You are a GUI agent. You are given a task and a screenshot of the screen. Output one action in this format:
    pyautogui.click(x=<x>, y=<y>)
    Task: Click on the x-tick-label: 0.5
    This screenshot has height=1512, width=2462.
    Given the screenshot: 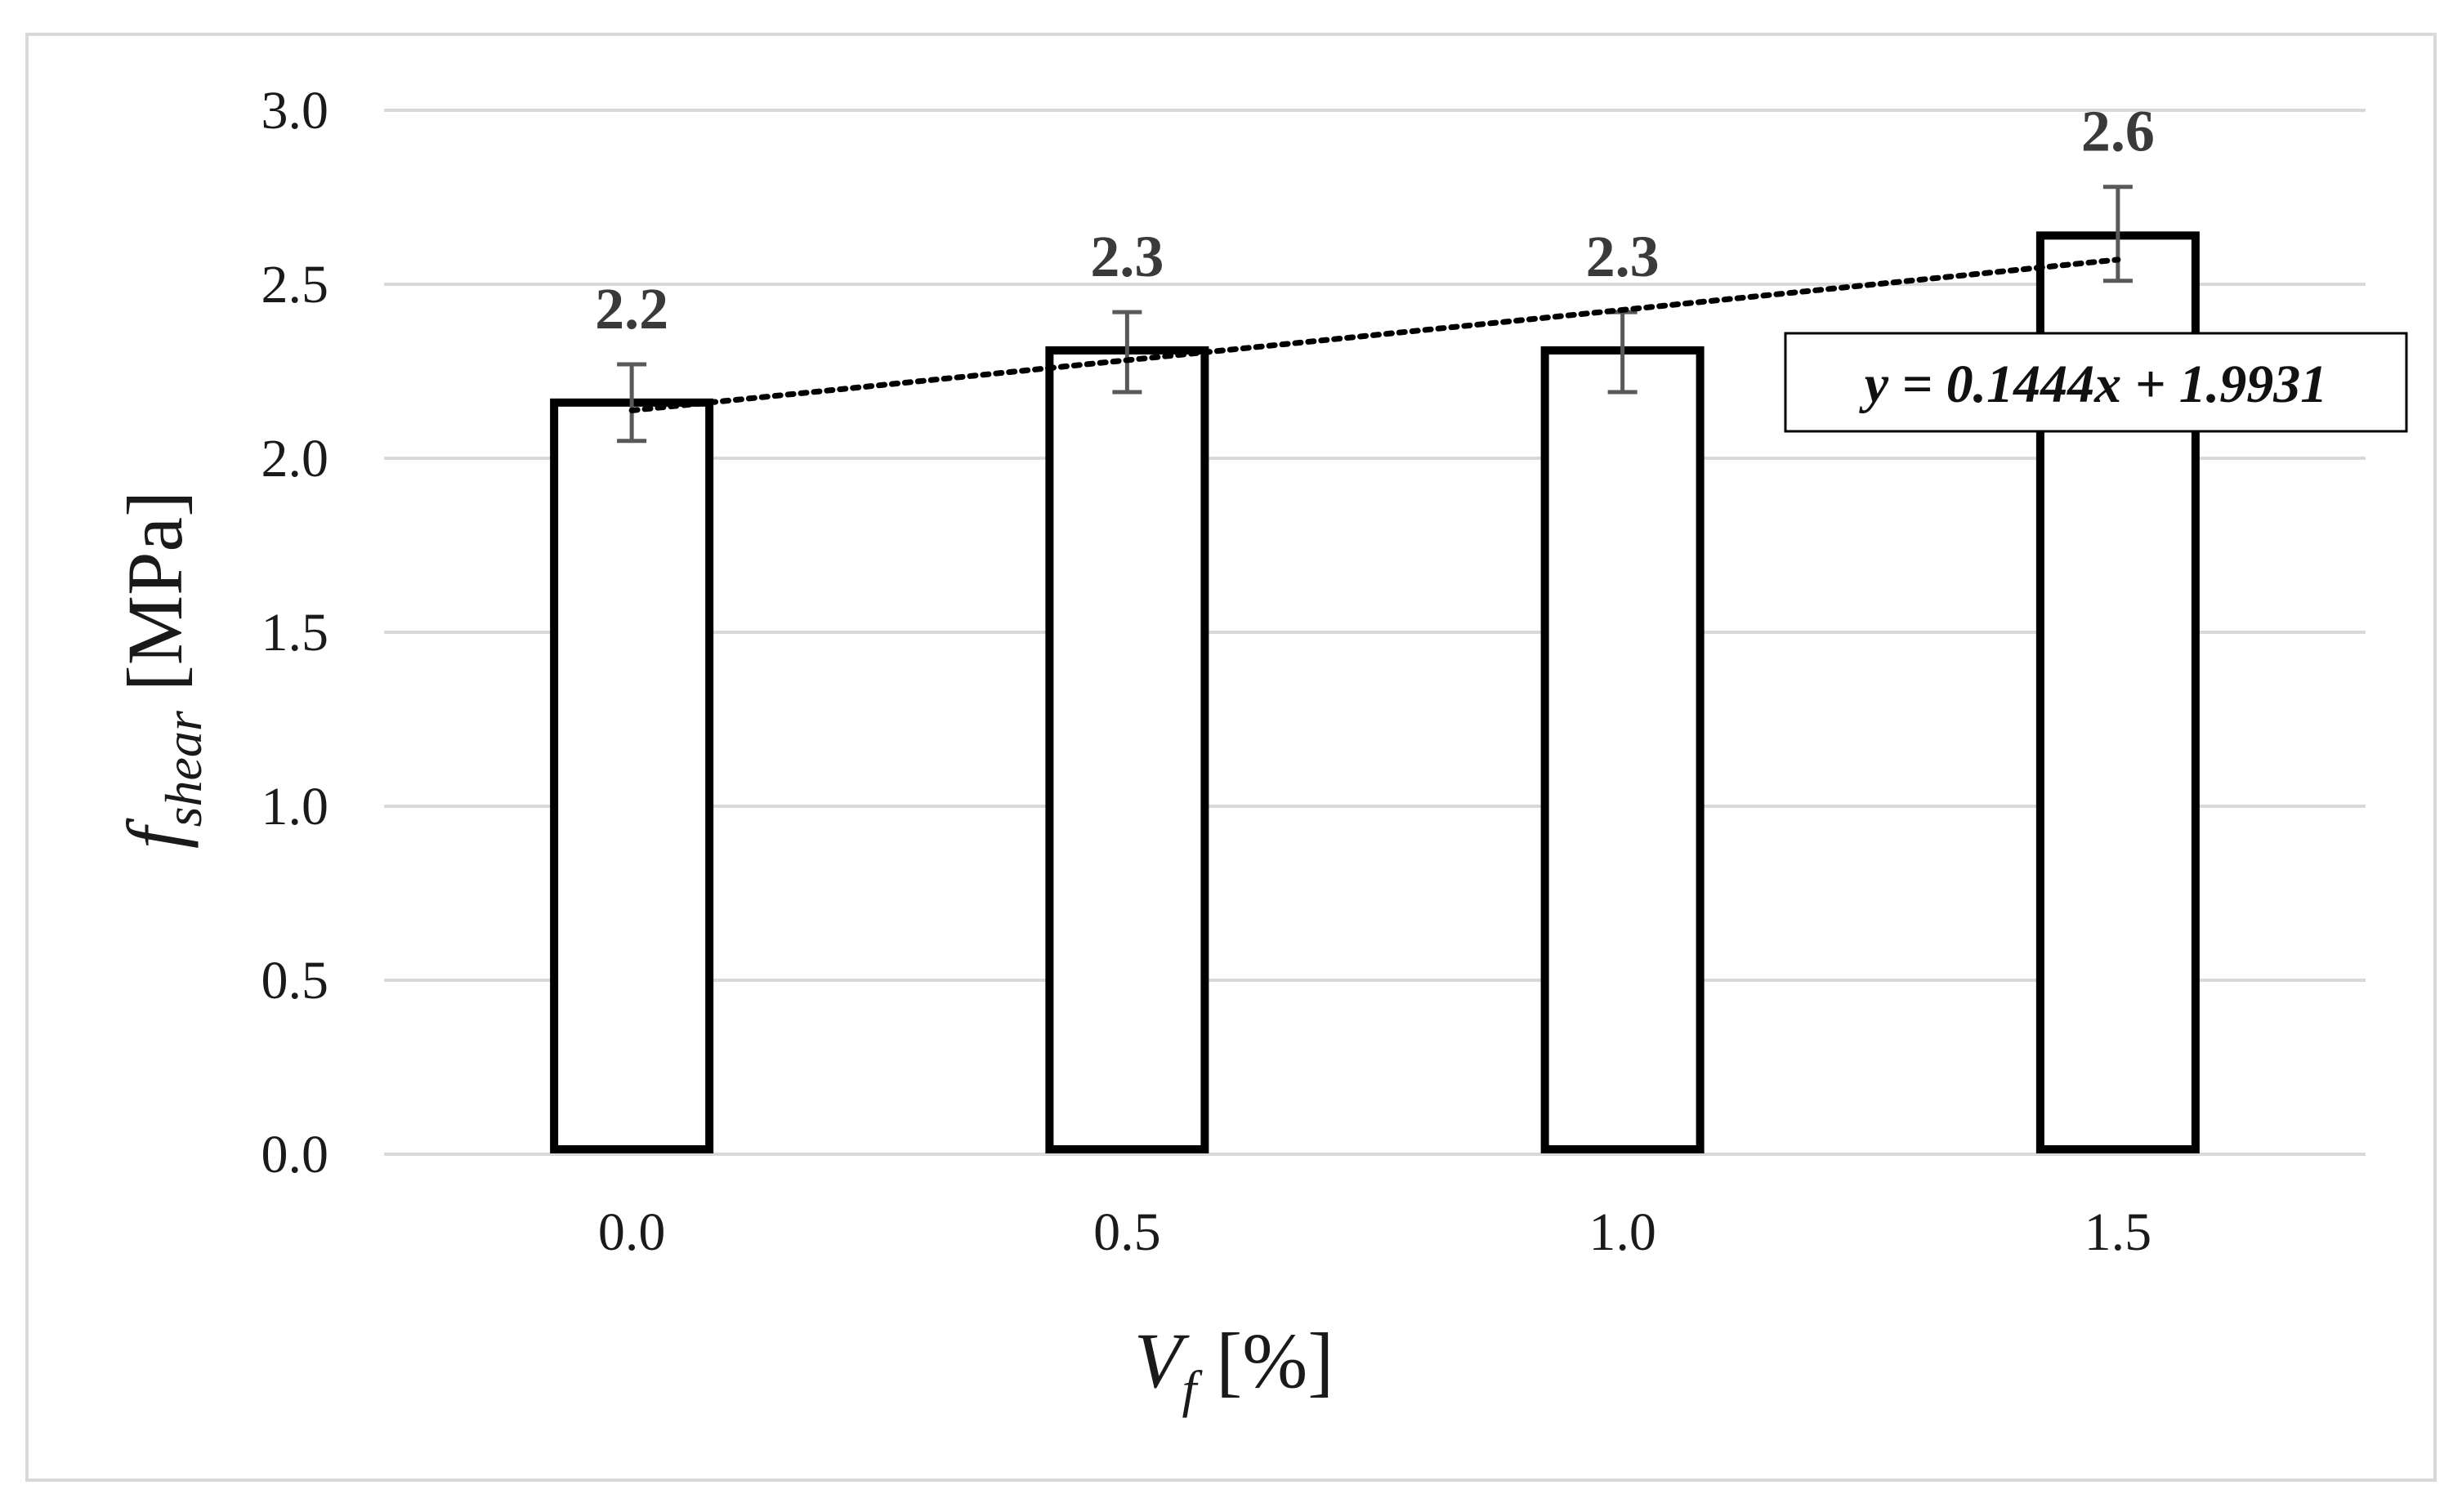 What is the action you would take?
    pyautogui.click(x=1127, y=1232)
    